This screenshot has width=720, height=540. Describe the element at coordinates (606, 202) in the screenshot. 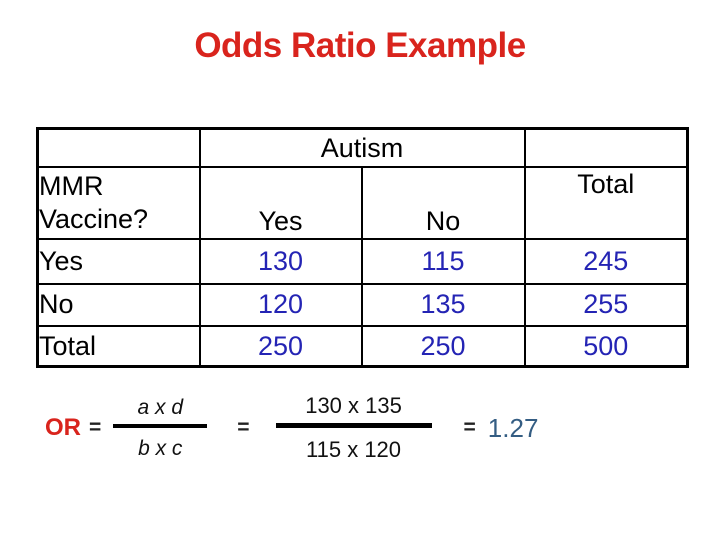

I see `col-header-total: Total` at that location.